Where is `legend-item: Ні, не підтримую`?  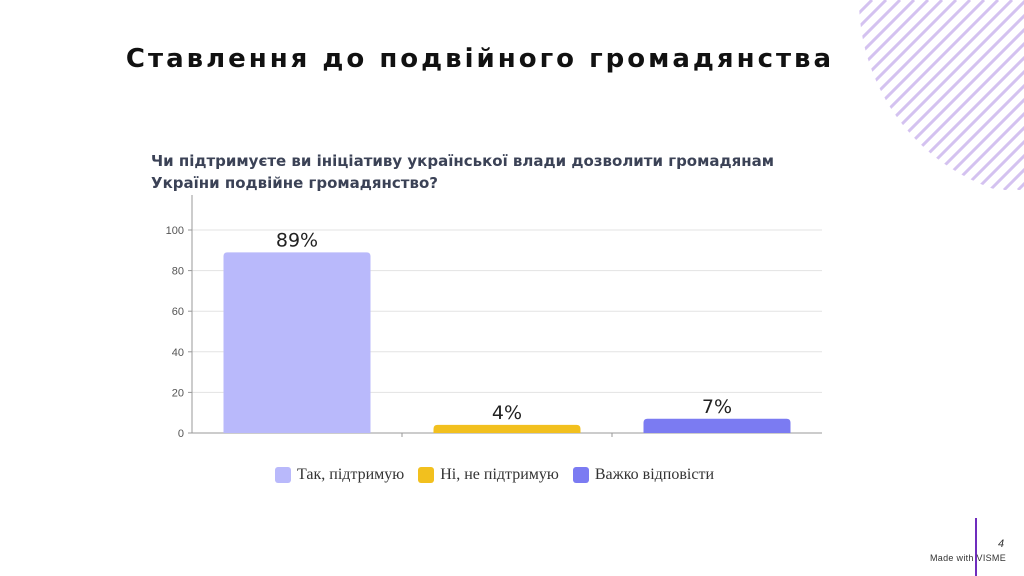 legend-item: Ні, не підтримую is located at coordinates (488, 475).